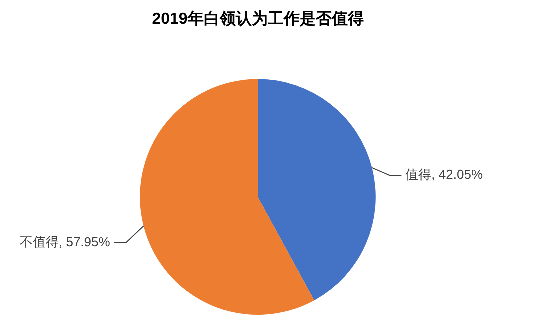 This screenshot has width=554, height=324. What do you see at coordinates (65, 242) in the screenshot?
I see `slice-label: 不值得, 57.95%` at bounding box center [65, 242].